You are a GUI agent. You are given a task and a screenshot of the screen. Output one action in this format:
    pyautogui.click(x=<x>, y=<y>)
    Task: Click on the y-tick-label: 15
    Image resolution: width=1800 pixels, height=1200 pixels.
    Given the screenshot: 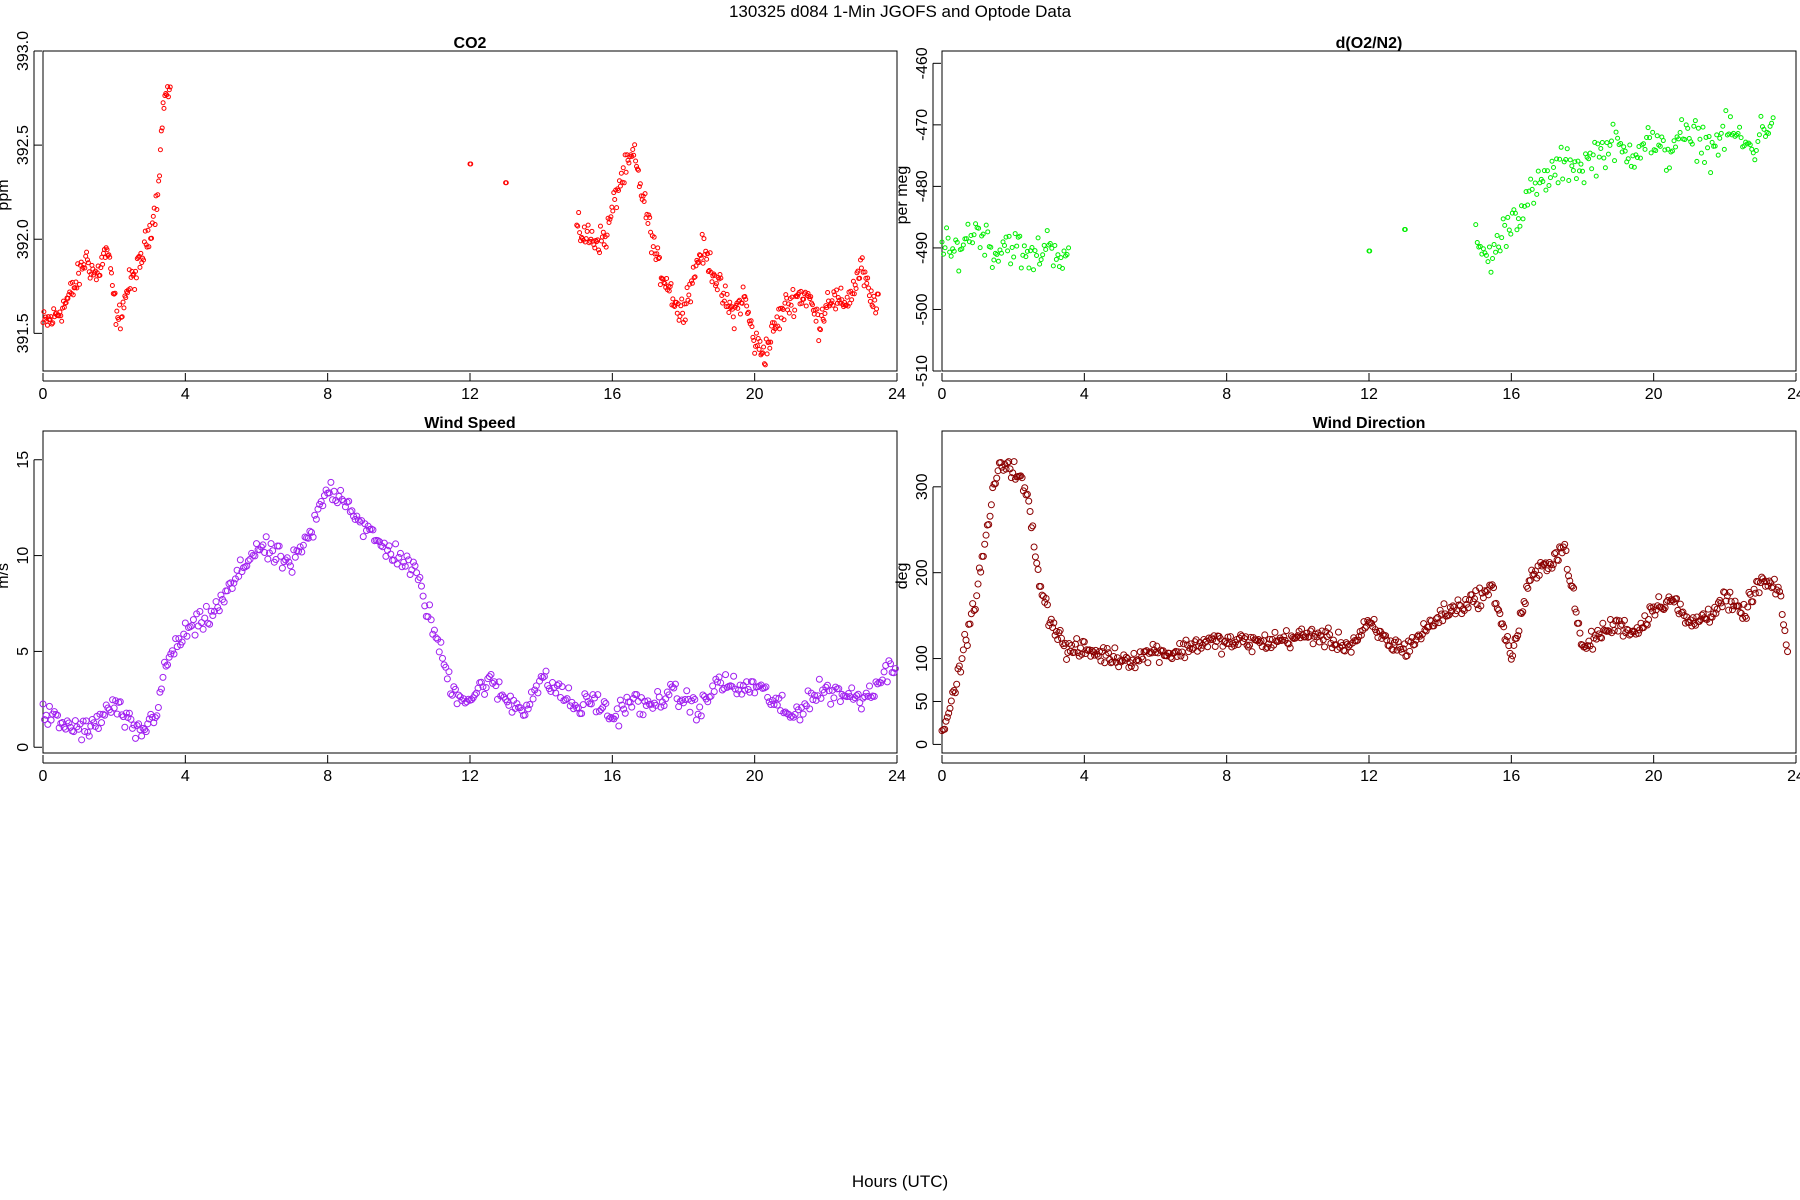 What is the action you would take?
    pyautogui.click(x=23, y=460)
    